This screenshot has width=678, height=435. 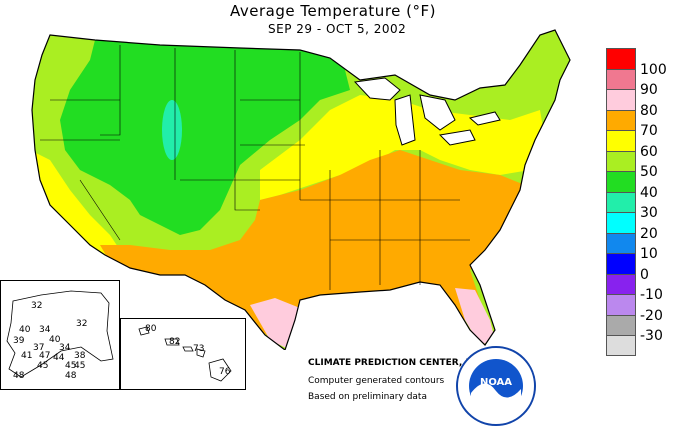 I want to click on noaa-logo: NOAA, so click(x=496, y=386).